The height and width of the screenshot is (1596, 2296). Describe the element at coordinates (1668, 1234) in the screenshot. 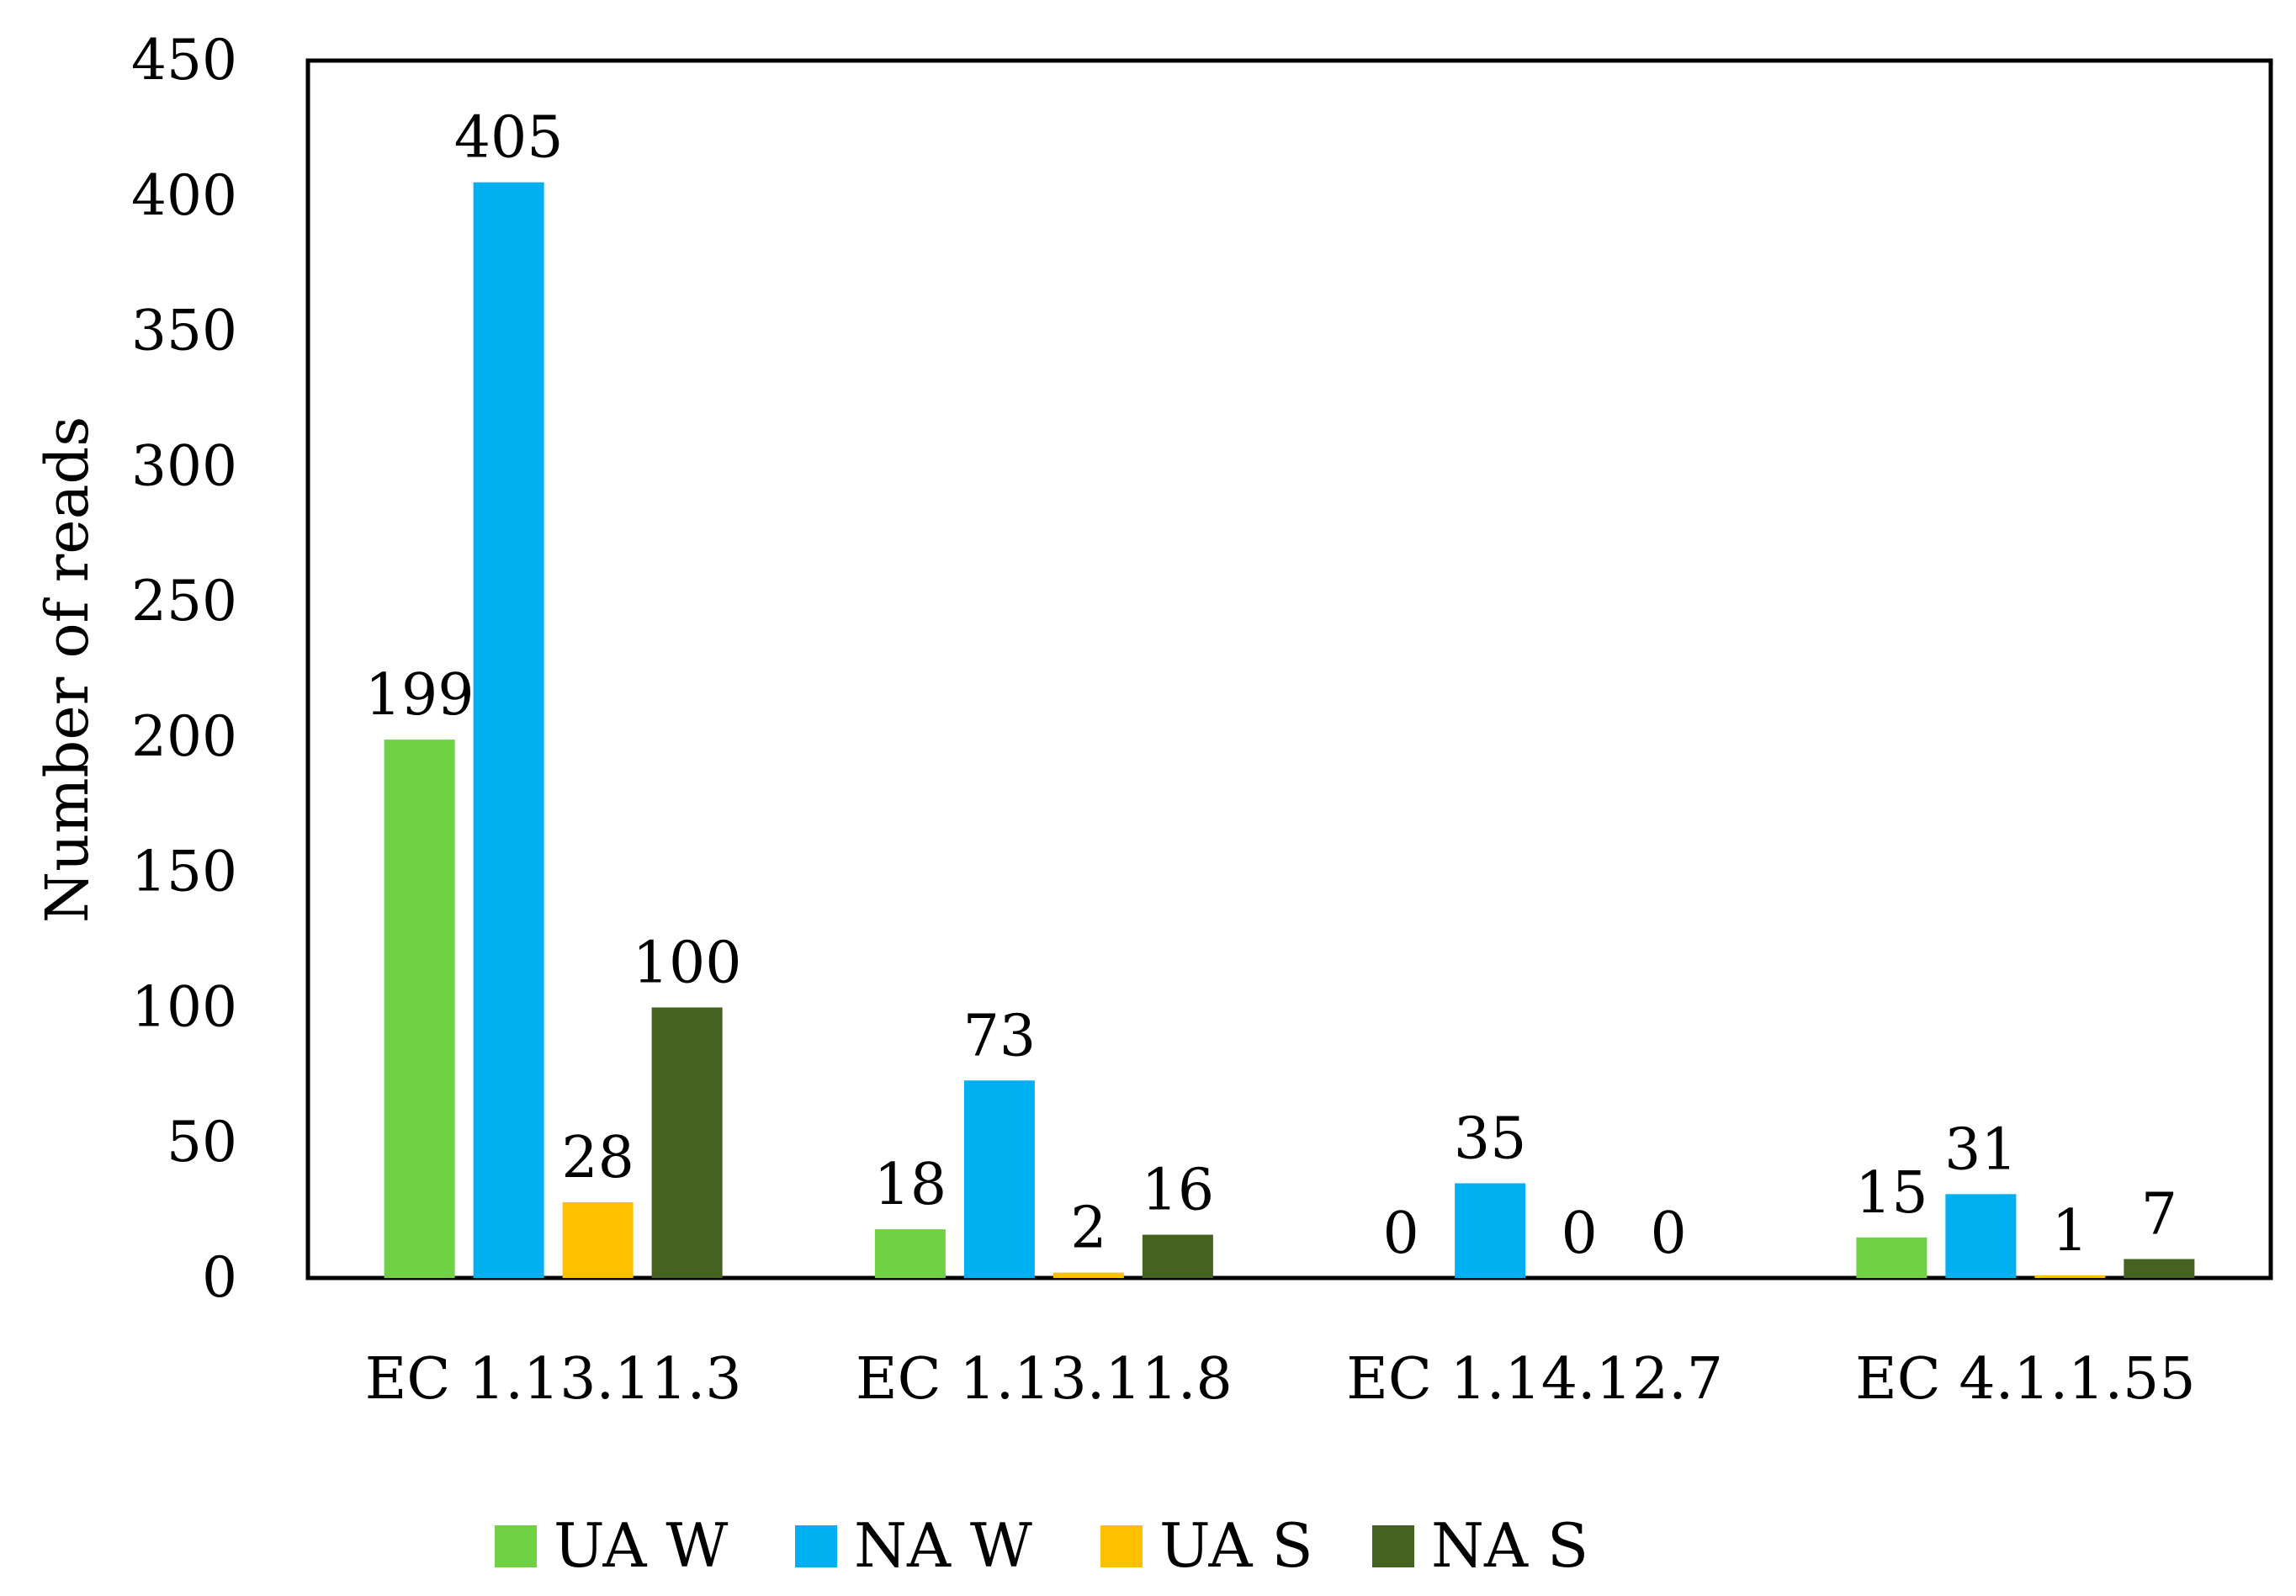

I see `data-label-na-s-3: 0` at that location.